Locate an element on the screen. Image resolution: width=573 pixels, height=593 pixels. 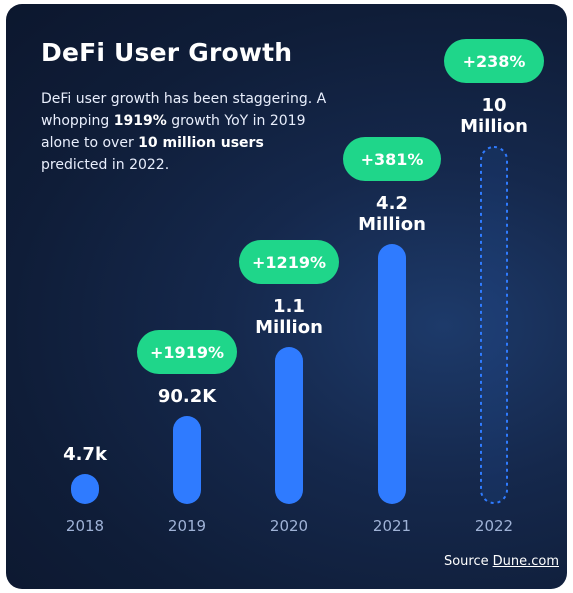
data-label: 4.7k is located at coordinates (85, 454).